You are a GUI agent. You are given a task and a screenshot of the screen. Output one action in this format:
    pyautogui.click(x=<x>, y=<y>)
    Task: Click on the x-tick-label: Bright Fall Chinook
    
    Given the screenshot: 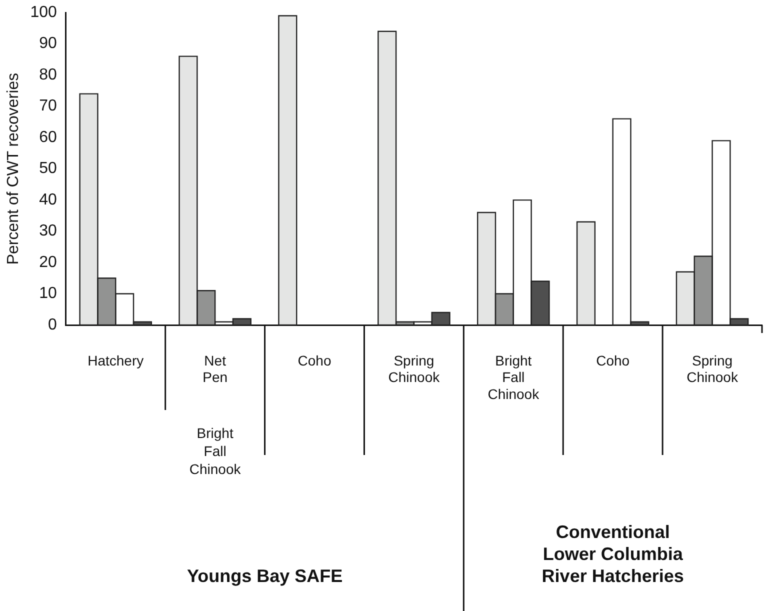 What is the action you would take?
    pyautogui.click(x=514, y=377)
    